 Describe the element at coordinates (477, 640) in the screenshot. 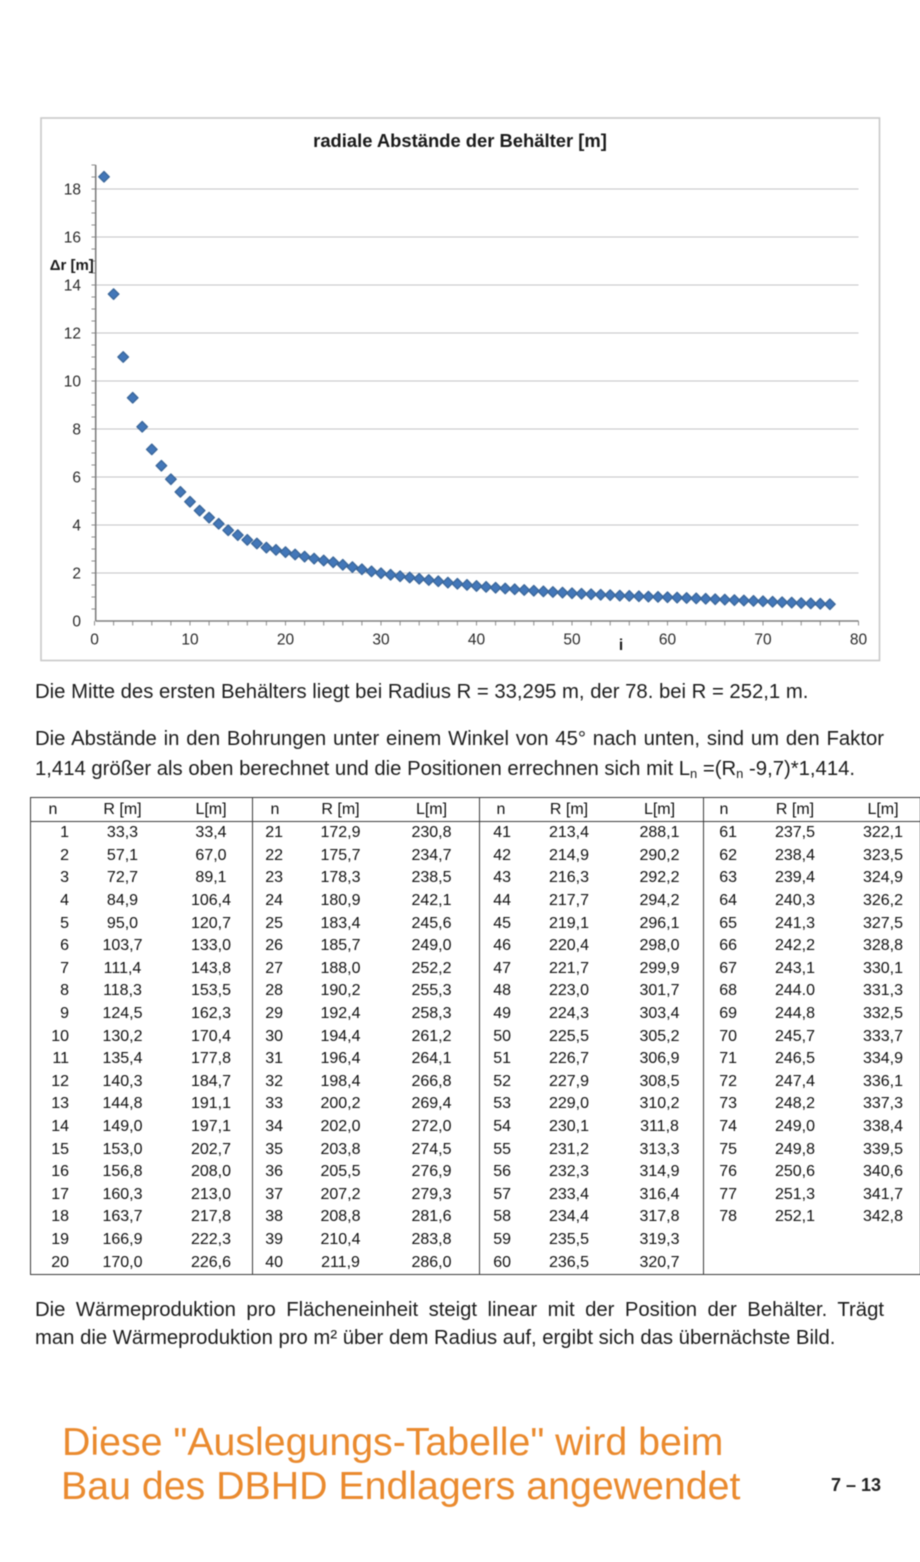

I see `svg-text: 40` at that location.